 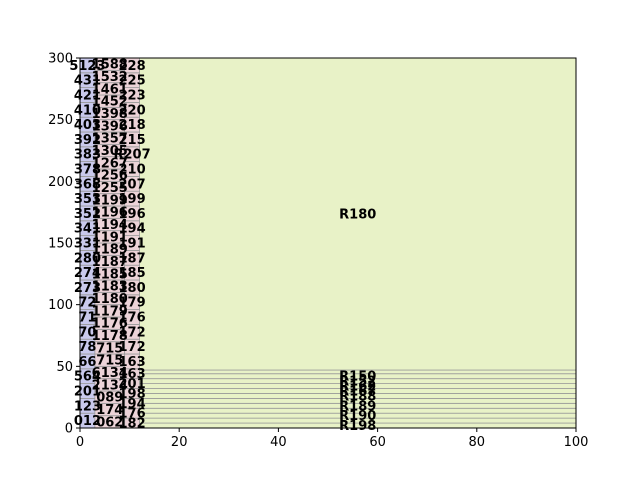 I want to click on x-tick-label: 40, so click(x=278, y=442).